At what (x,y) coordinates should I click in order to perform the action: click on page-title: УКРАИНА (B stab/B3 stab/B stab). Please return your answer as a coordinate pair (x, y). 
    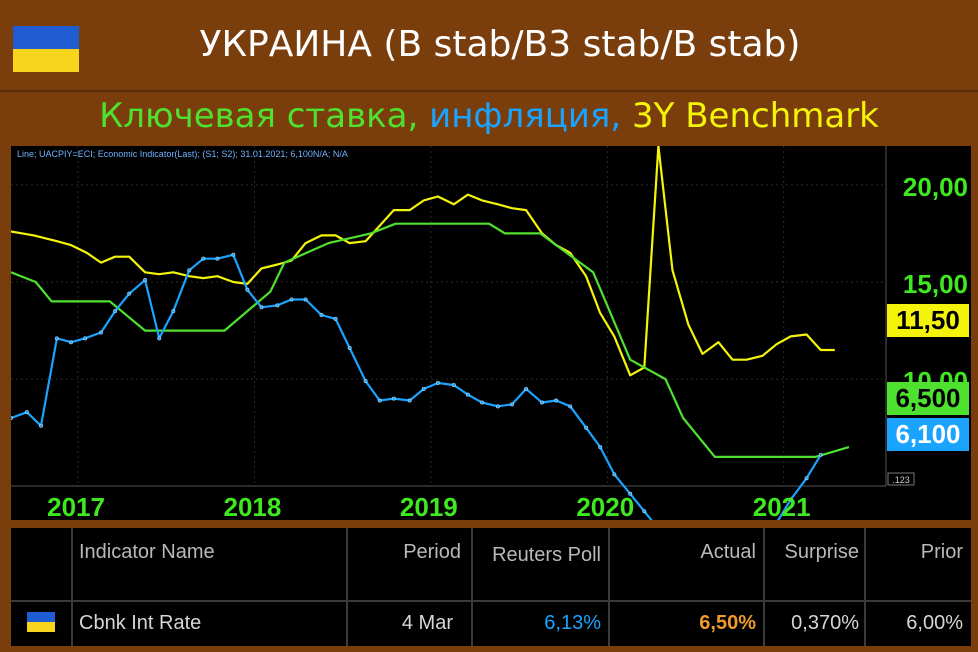
    Looking at the image, I should click on (500, 44).